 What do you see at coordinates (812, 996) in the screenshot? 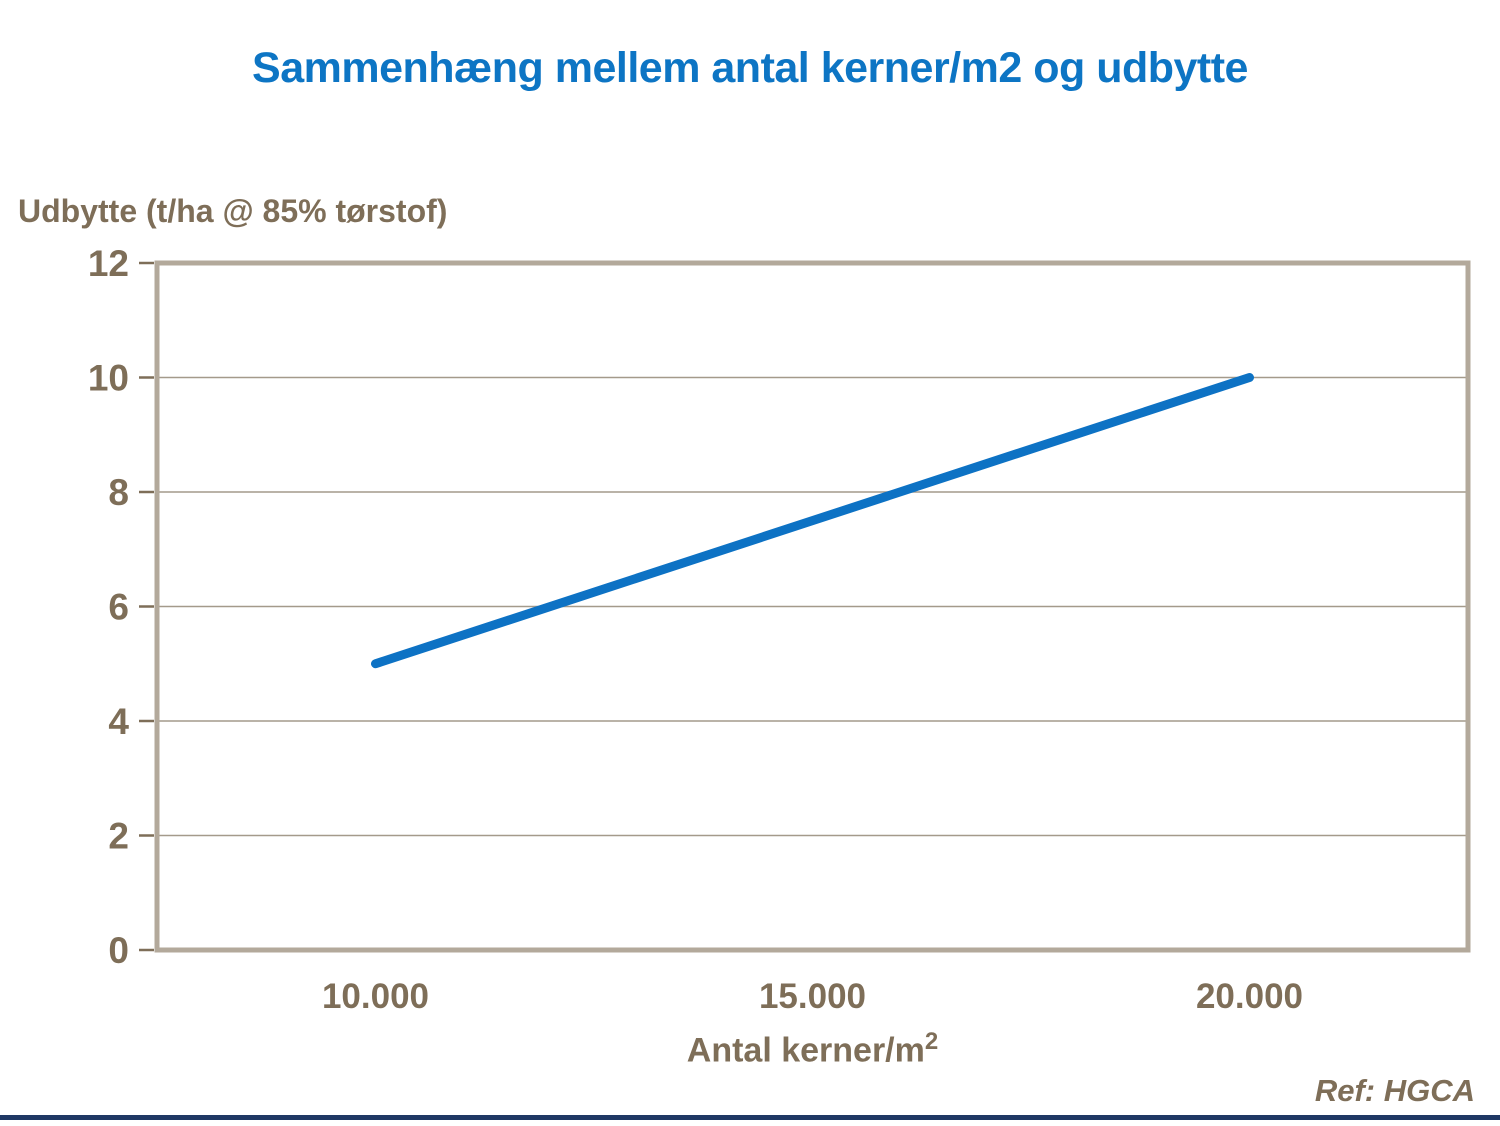
I see `x-axis-tick-label: 15.000` at bounding box center [812, 996].